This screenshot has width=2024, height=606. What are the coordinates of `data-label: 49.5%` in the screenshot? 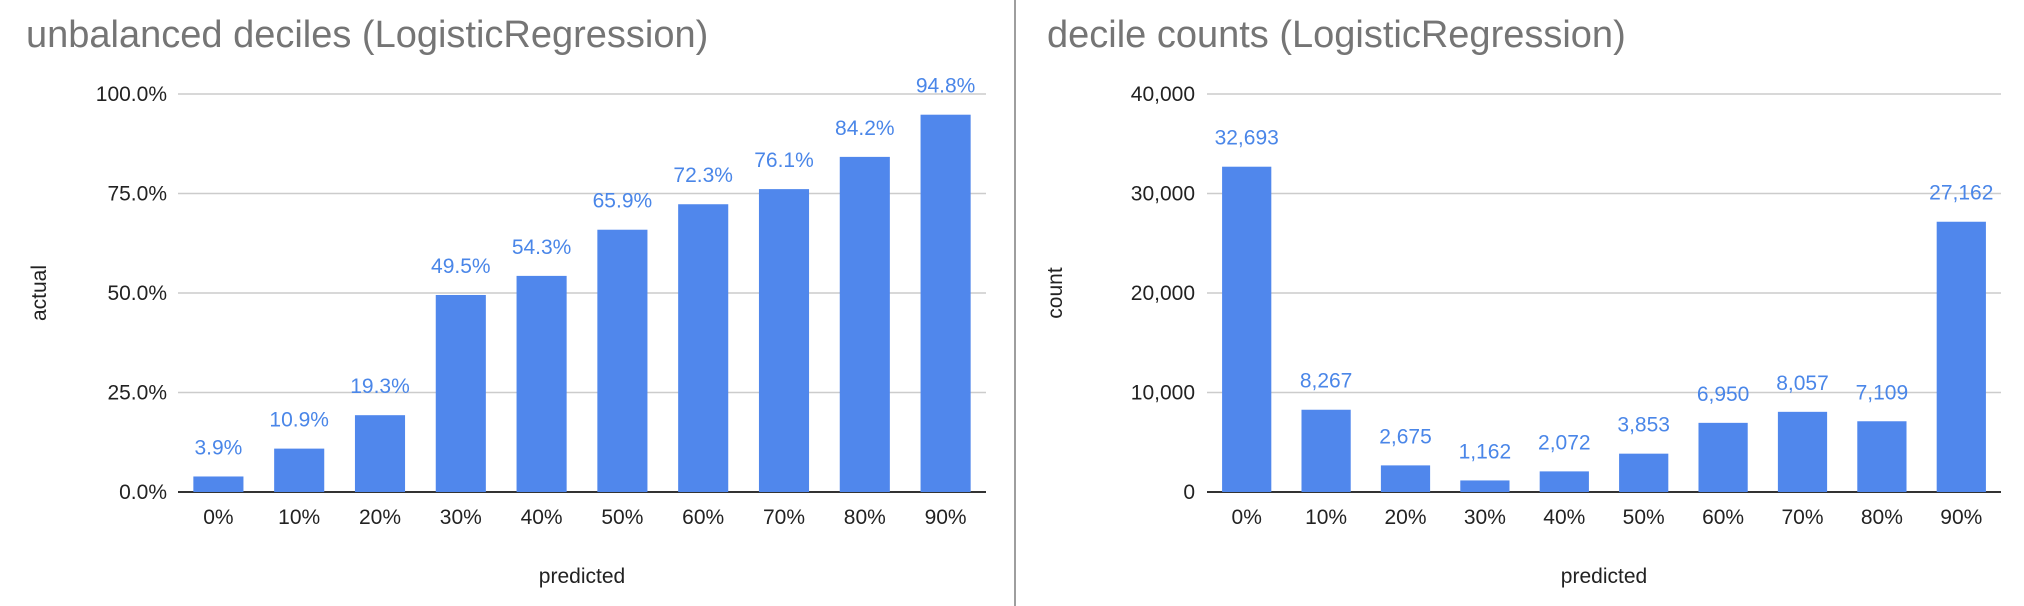 It's located at (461, 266).